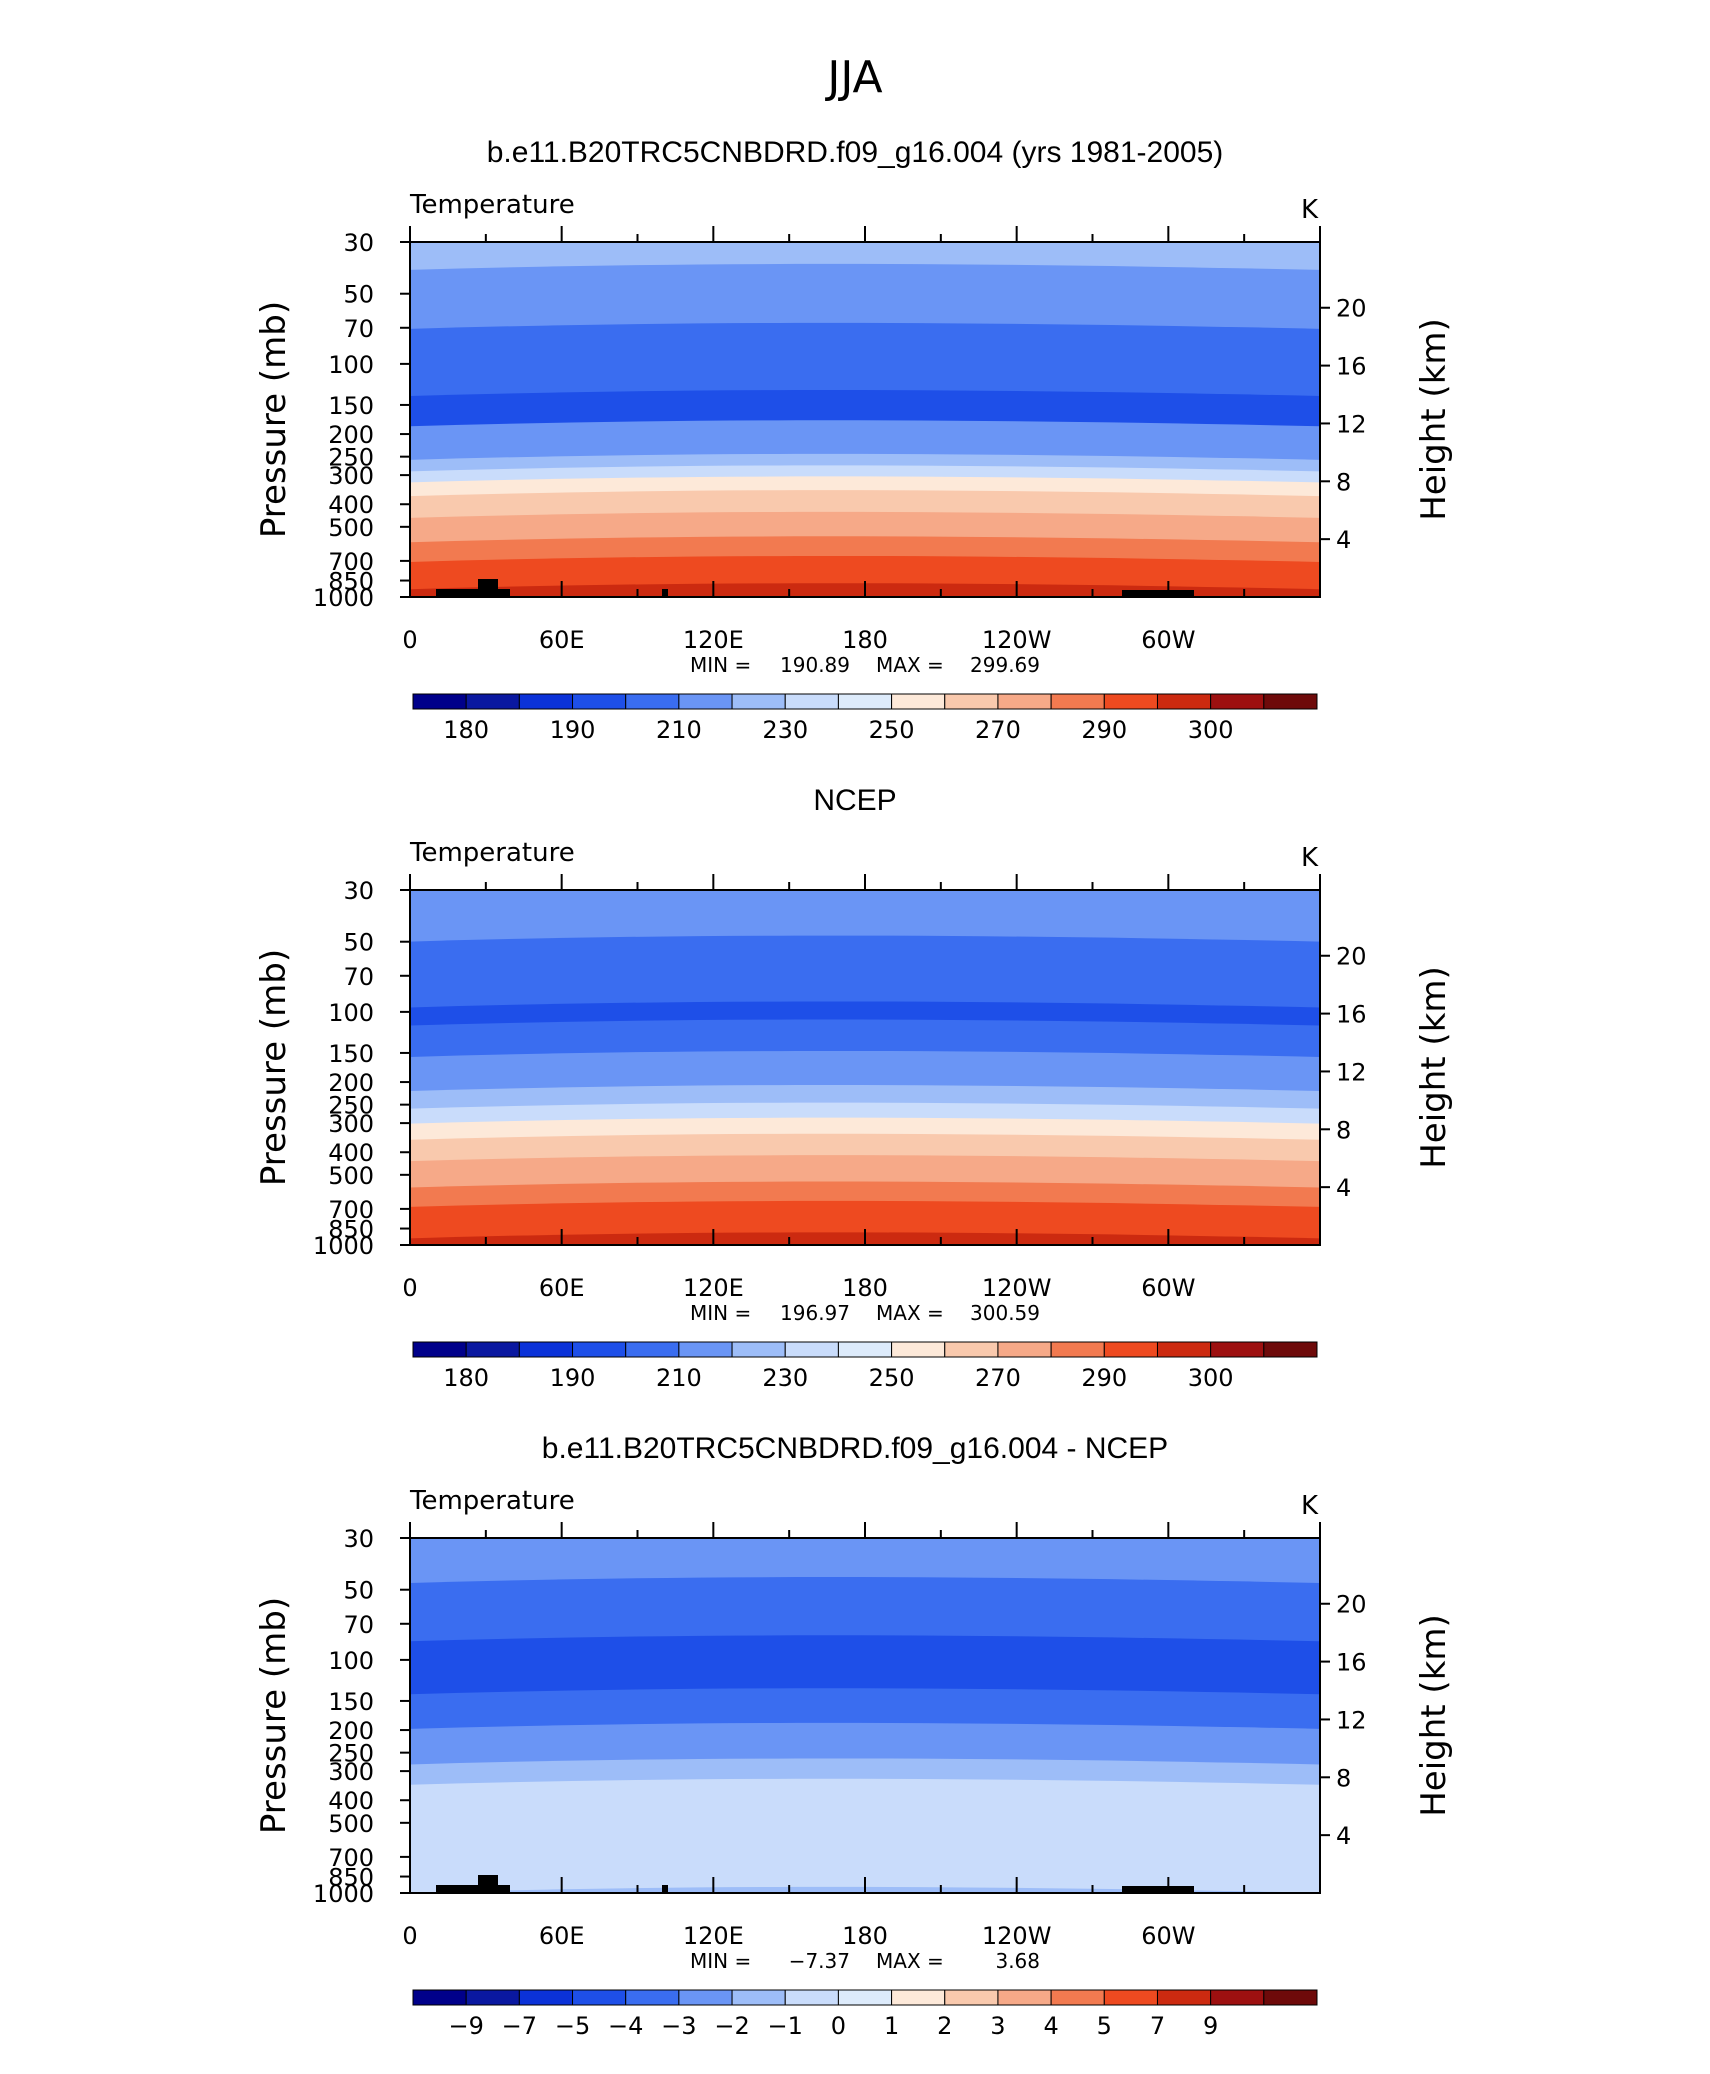 Image resolution: width=1710 pixels, height=2074 pixels. I want to click on colorbar-label: 230, so click(785, 730).